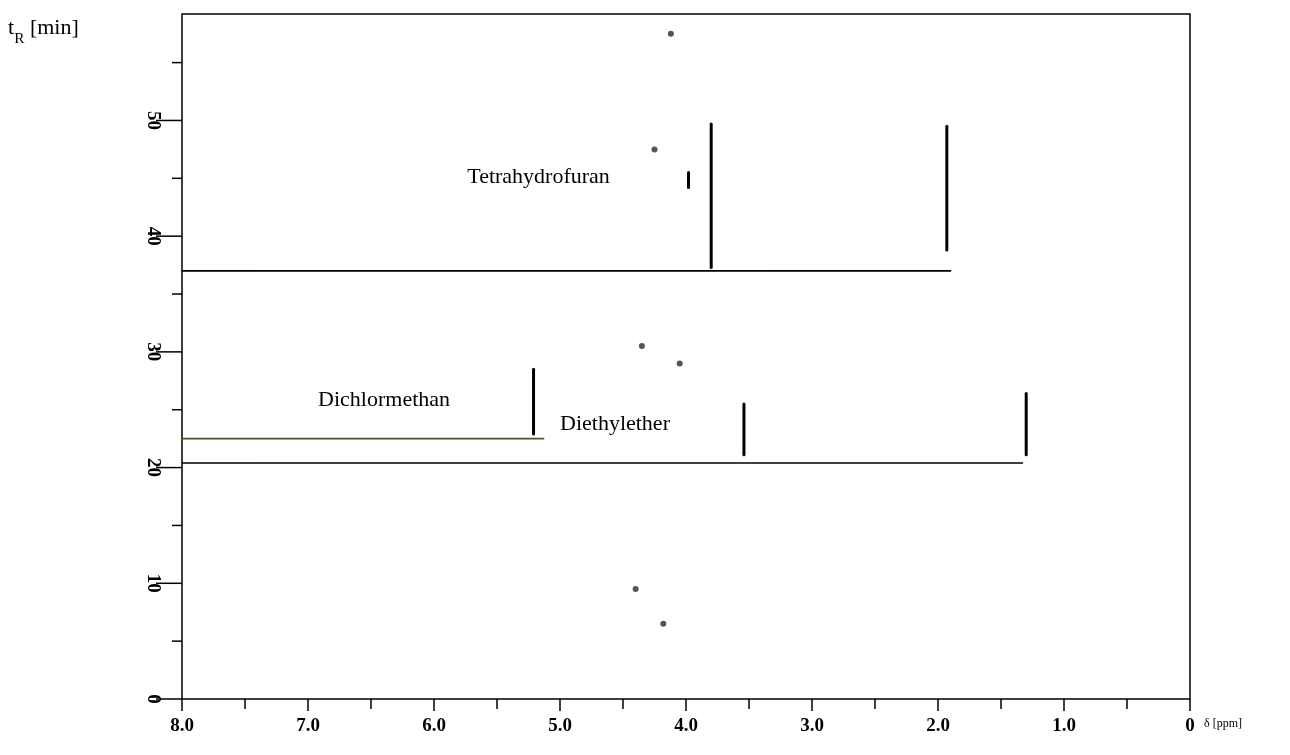 This screenshot has height=755, width=1290. I want to click on annotation: Diethylether, so click(615, 423).